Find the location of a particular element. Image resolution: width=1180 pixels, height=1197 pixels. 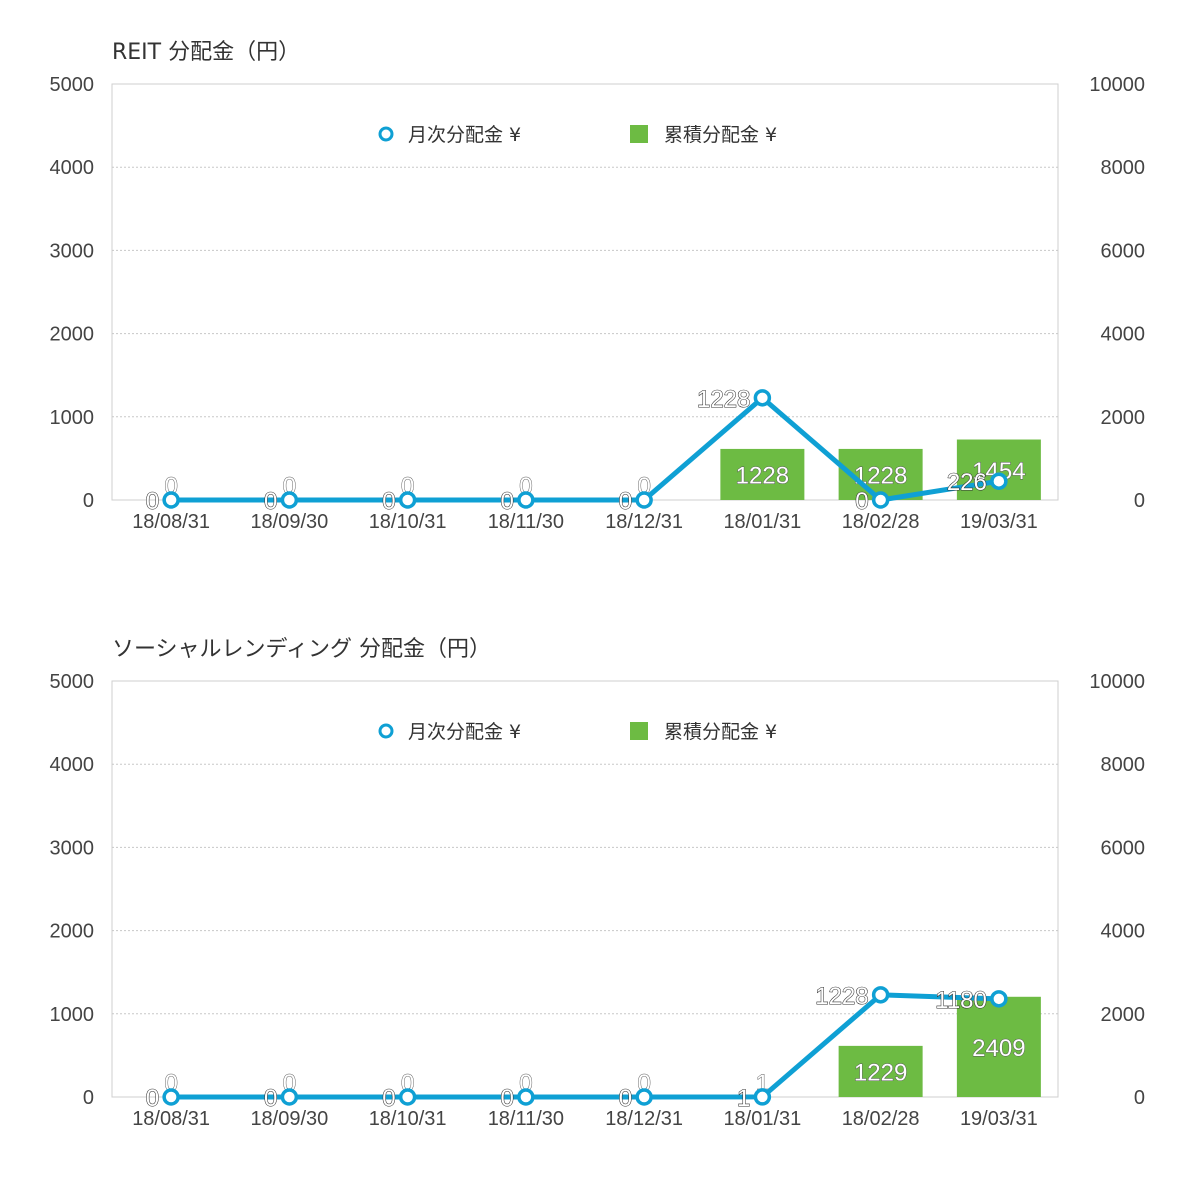

bar-data-label: 2409 is located at coordinates (998, 1048).